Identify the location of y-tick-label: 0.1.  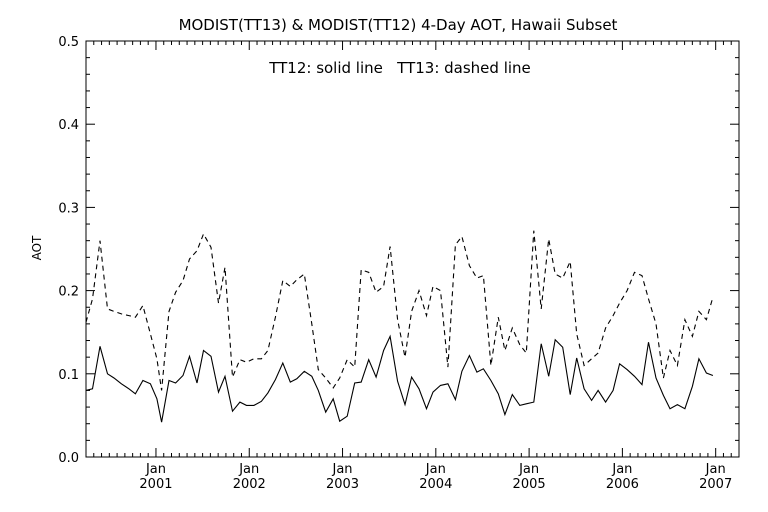
(68, 375).